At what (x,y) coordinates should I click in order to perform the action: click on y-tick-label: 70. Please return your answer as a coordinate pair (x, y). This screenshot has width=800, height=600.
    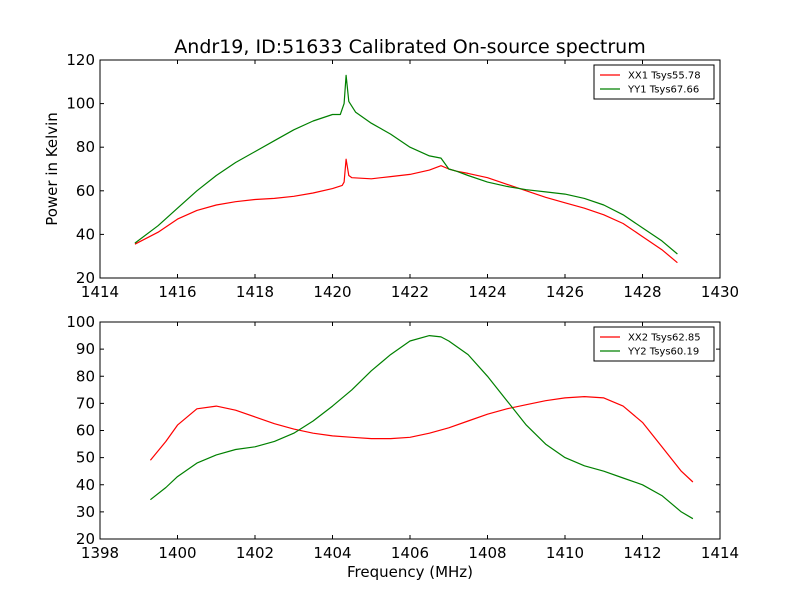
    Looking at the image, I should click on (85, 403).